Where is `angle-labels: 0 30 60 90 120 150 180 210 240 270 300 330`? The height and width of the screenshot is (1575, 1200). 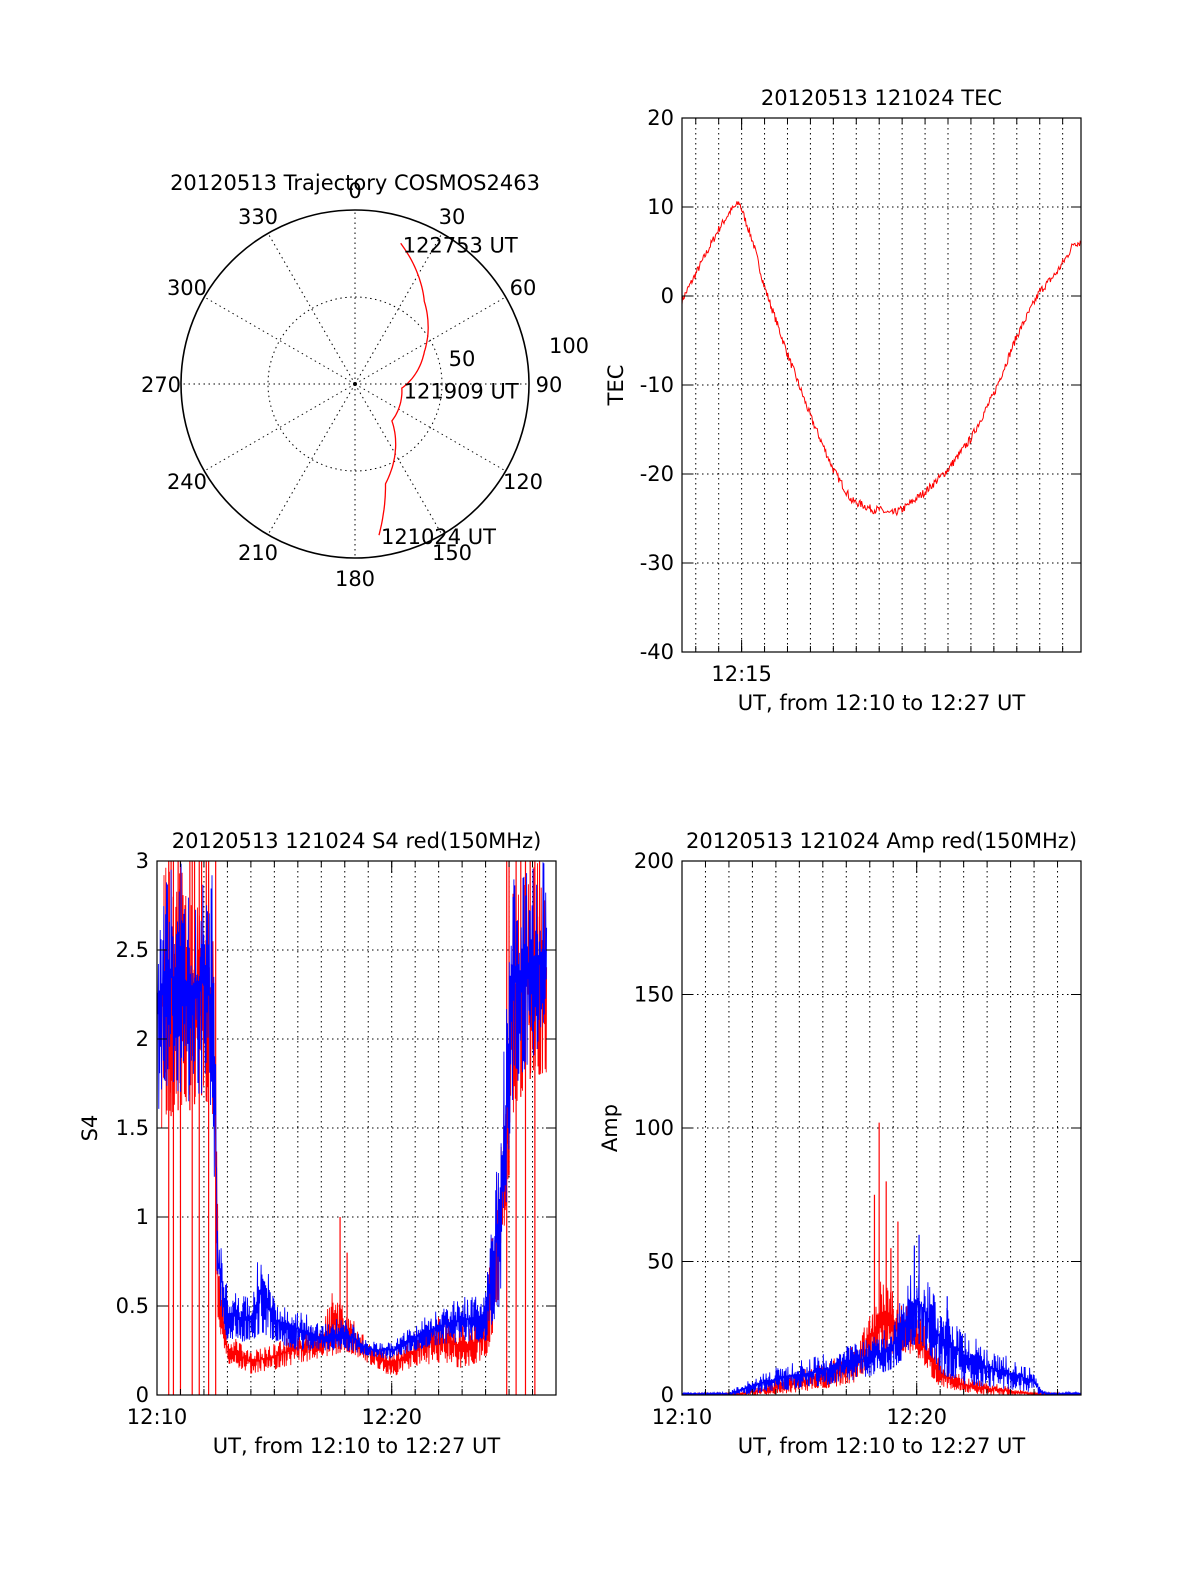 angle-labels: 0 30 60 90 120 150 180 210 240 270 300 330 is located at coordinates (351, 385).